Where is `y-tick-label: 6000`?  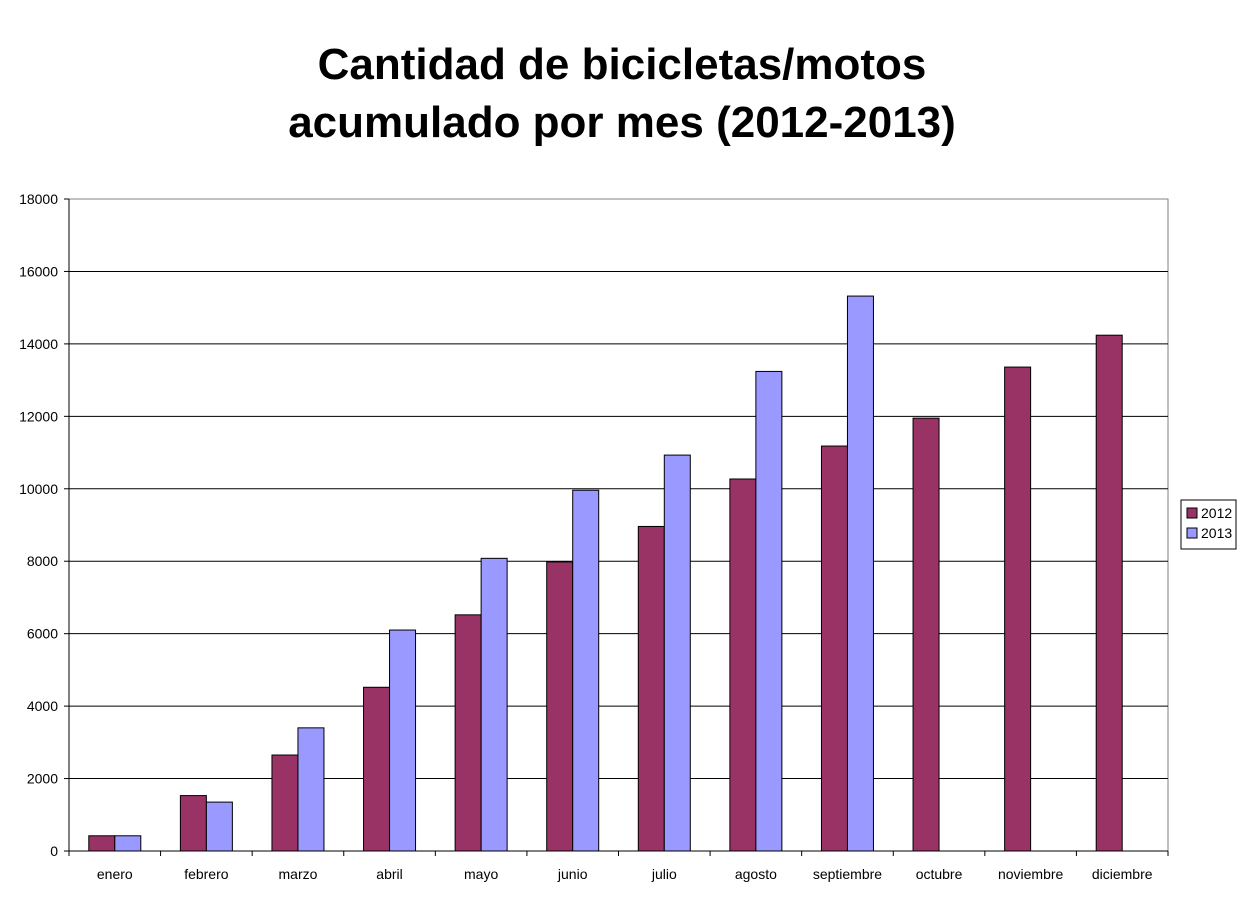
y-tick-label: 6000 is located at coordinates (42, 634).